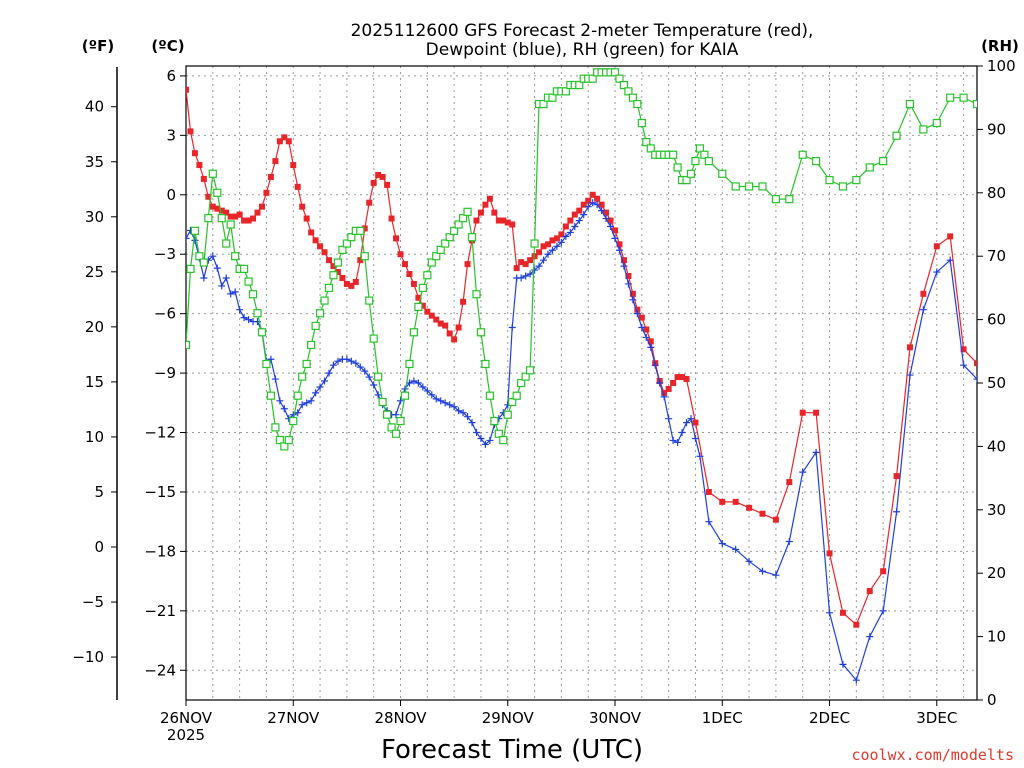  I want to click on x-tick-label: 27NOV, so click(293, 718).